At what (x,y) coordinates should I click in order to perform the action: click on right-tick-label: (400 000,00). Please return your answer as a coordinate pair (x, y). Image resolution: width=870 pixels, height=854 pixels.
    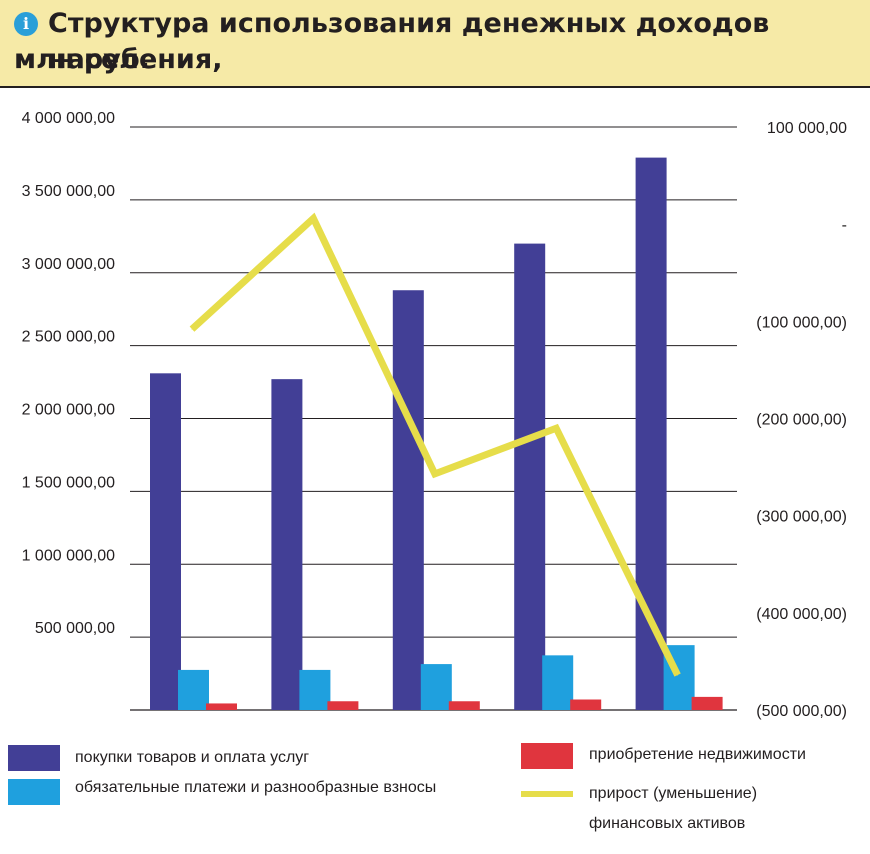
    Looking at the image, I should click on (801, 614).